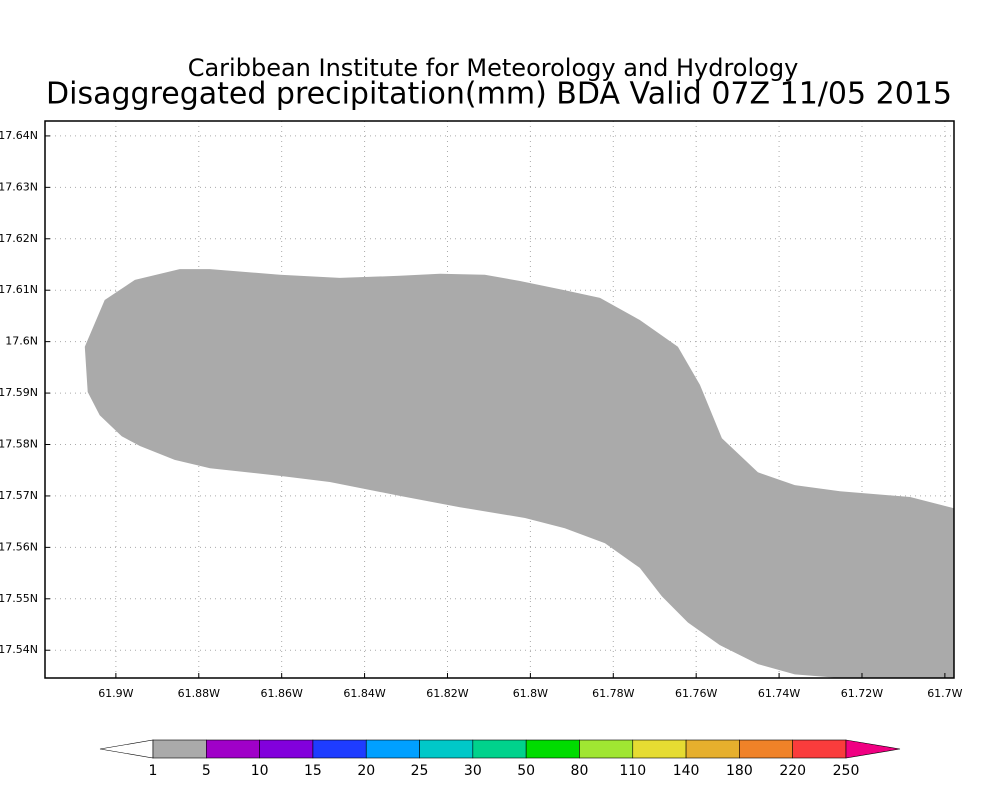 Image resolution: width=1000 pixels, height=800 pixels. What do you see at coordinates (19, 392) in the screenshot?
I see `y-tick-label: 17.59N` at bounding box center [19, 392].